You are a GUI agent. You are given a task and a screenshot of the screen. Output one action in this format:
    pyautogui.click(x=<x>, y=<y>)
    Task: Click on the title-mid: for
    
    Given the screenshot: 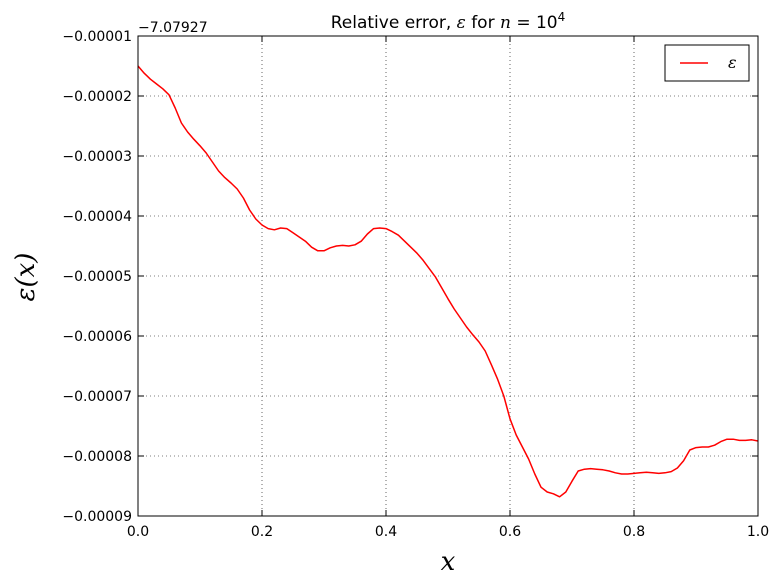 What is the action you would take?
    pyautogui.click(x=483, y=23)
    